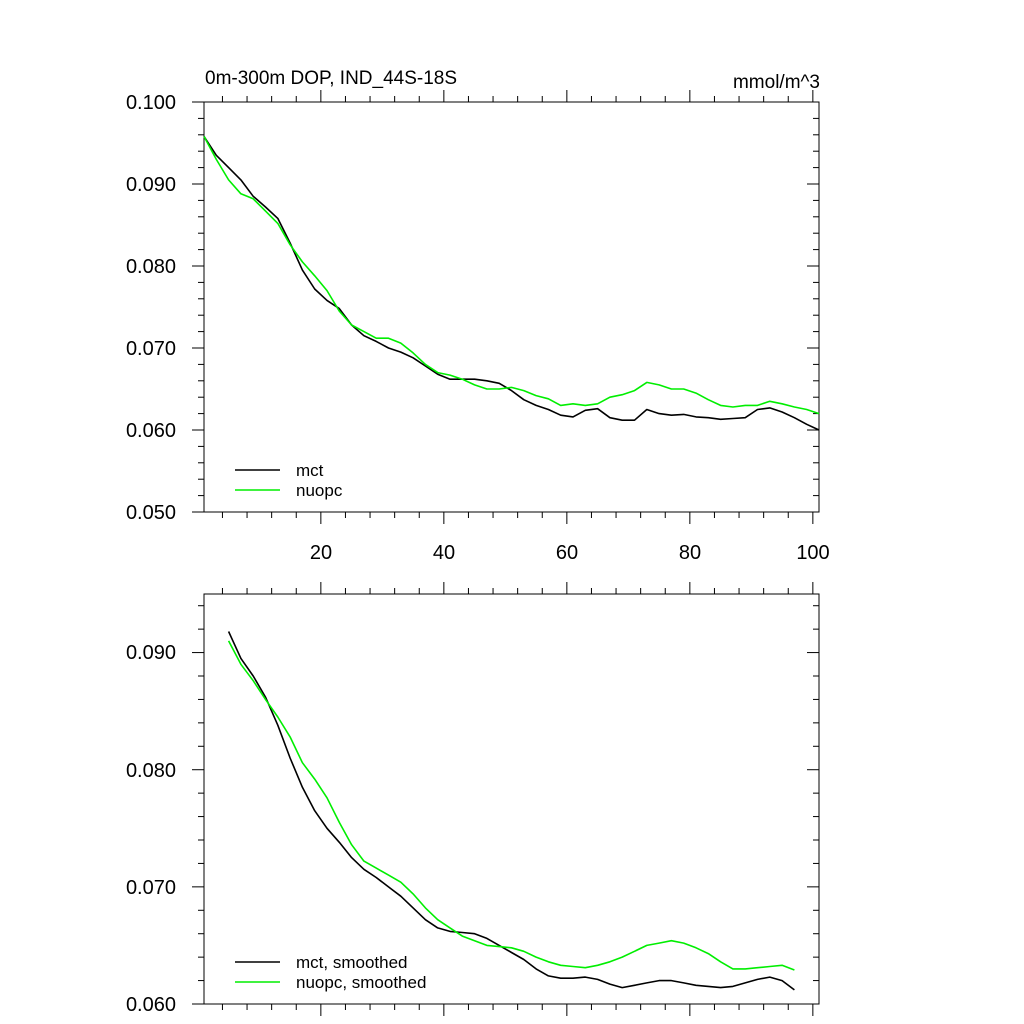  I want to click on top-legend: mct nuopc, so click(289, 480).